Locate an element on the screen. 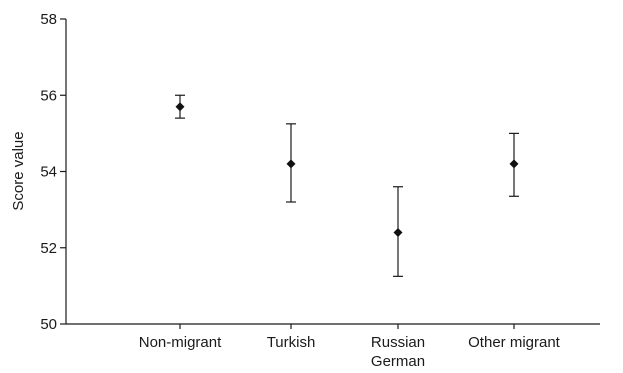 The image size is (623, 373). y-tick-label: 52 is located at coordinates (48, 248).